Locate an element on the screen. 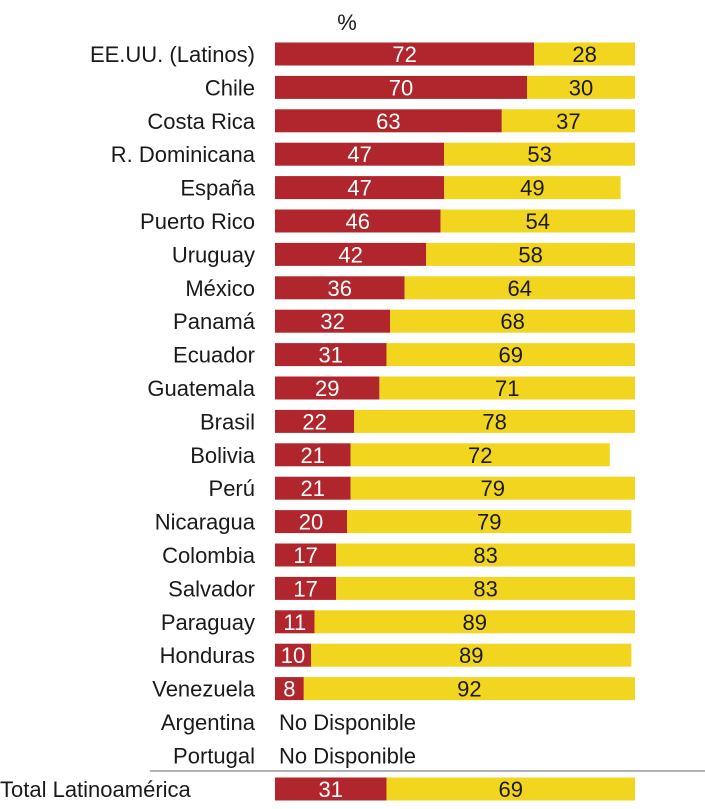 The height and width of the screenshot is (809, 705). category-label: Salvador is located at coordinates (211, 588).